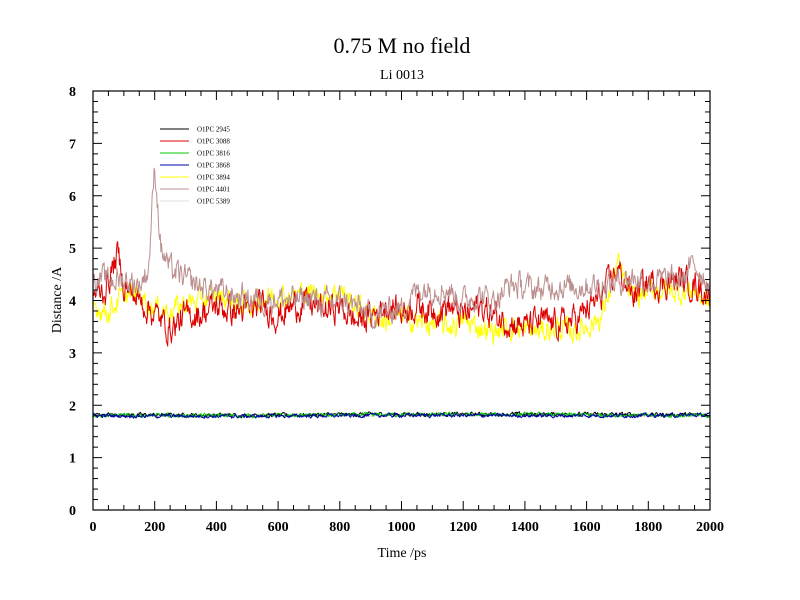 Image resolution: width=800 pixels, height=600 pixels. Describe the element at coordinates (402, 45) in the screenshot. I see `chart-title: 0.75 M no field` at that location.